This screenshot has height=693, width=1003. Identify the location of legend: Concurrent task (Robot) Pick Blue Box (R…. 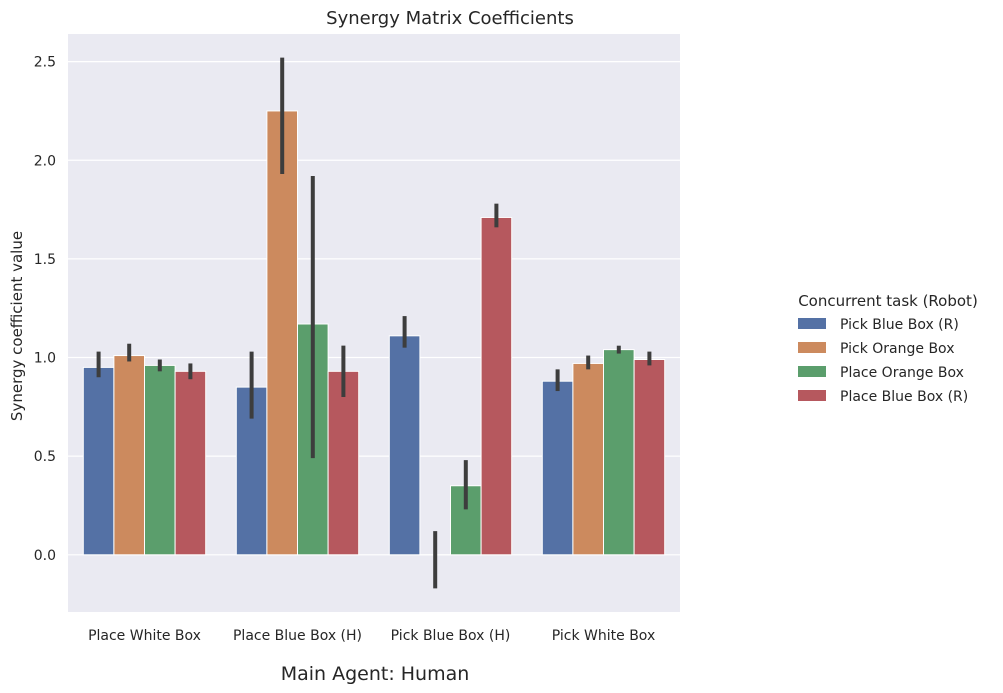
(888, 348).